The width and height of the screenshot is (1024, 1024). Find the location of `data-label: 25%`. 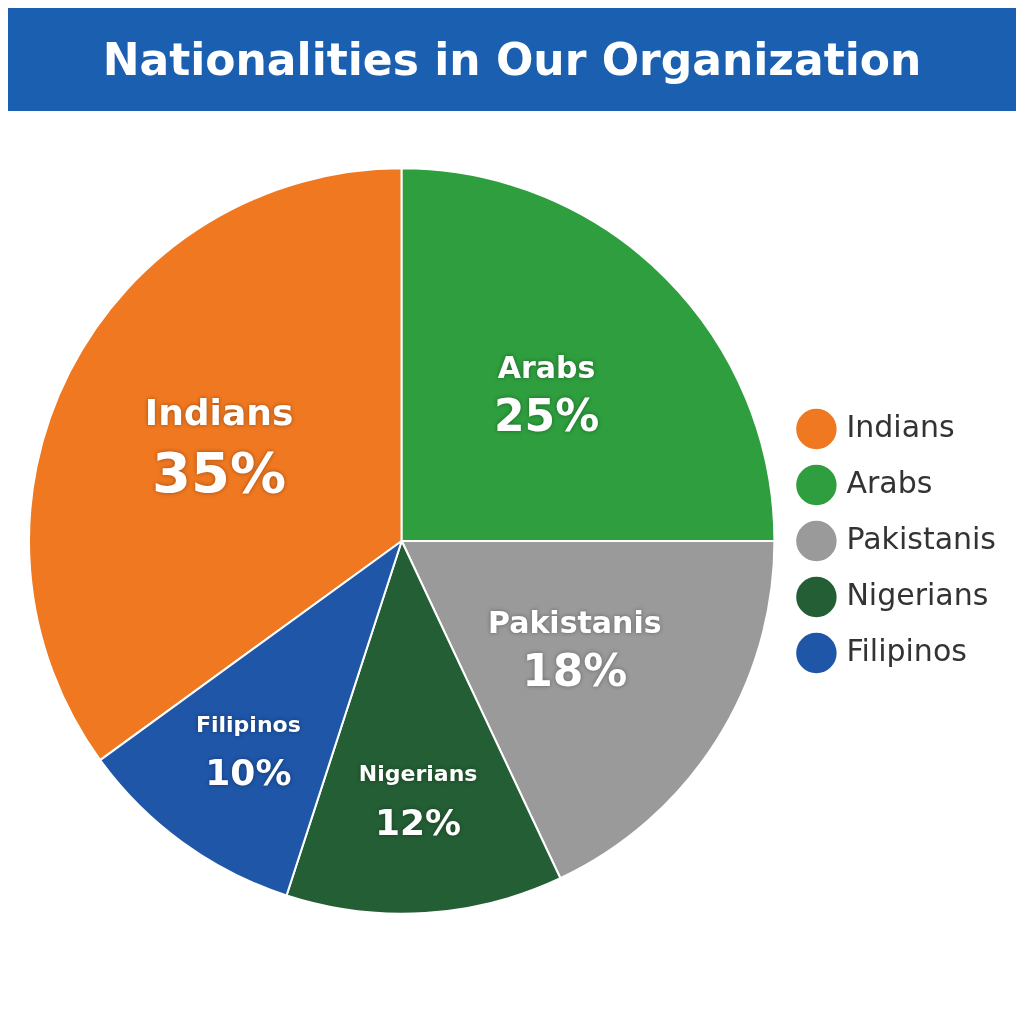

data-label: 25% is located at coordinates (546, 416).